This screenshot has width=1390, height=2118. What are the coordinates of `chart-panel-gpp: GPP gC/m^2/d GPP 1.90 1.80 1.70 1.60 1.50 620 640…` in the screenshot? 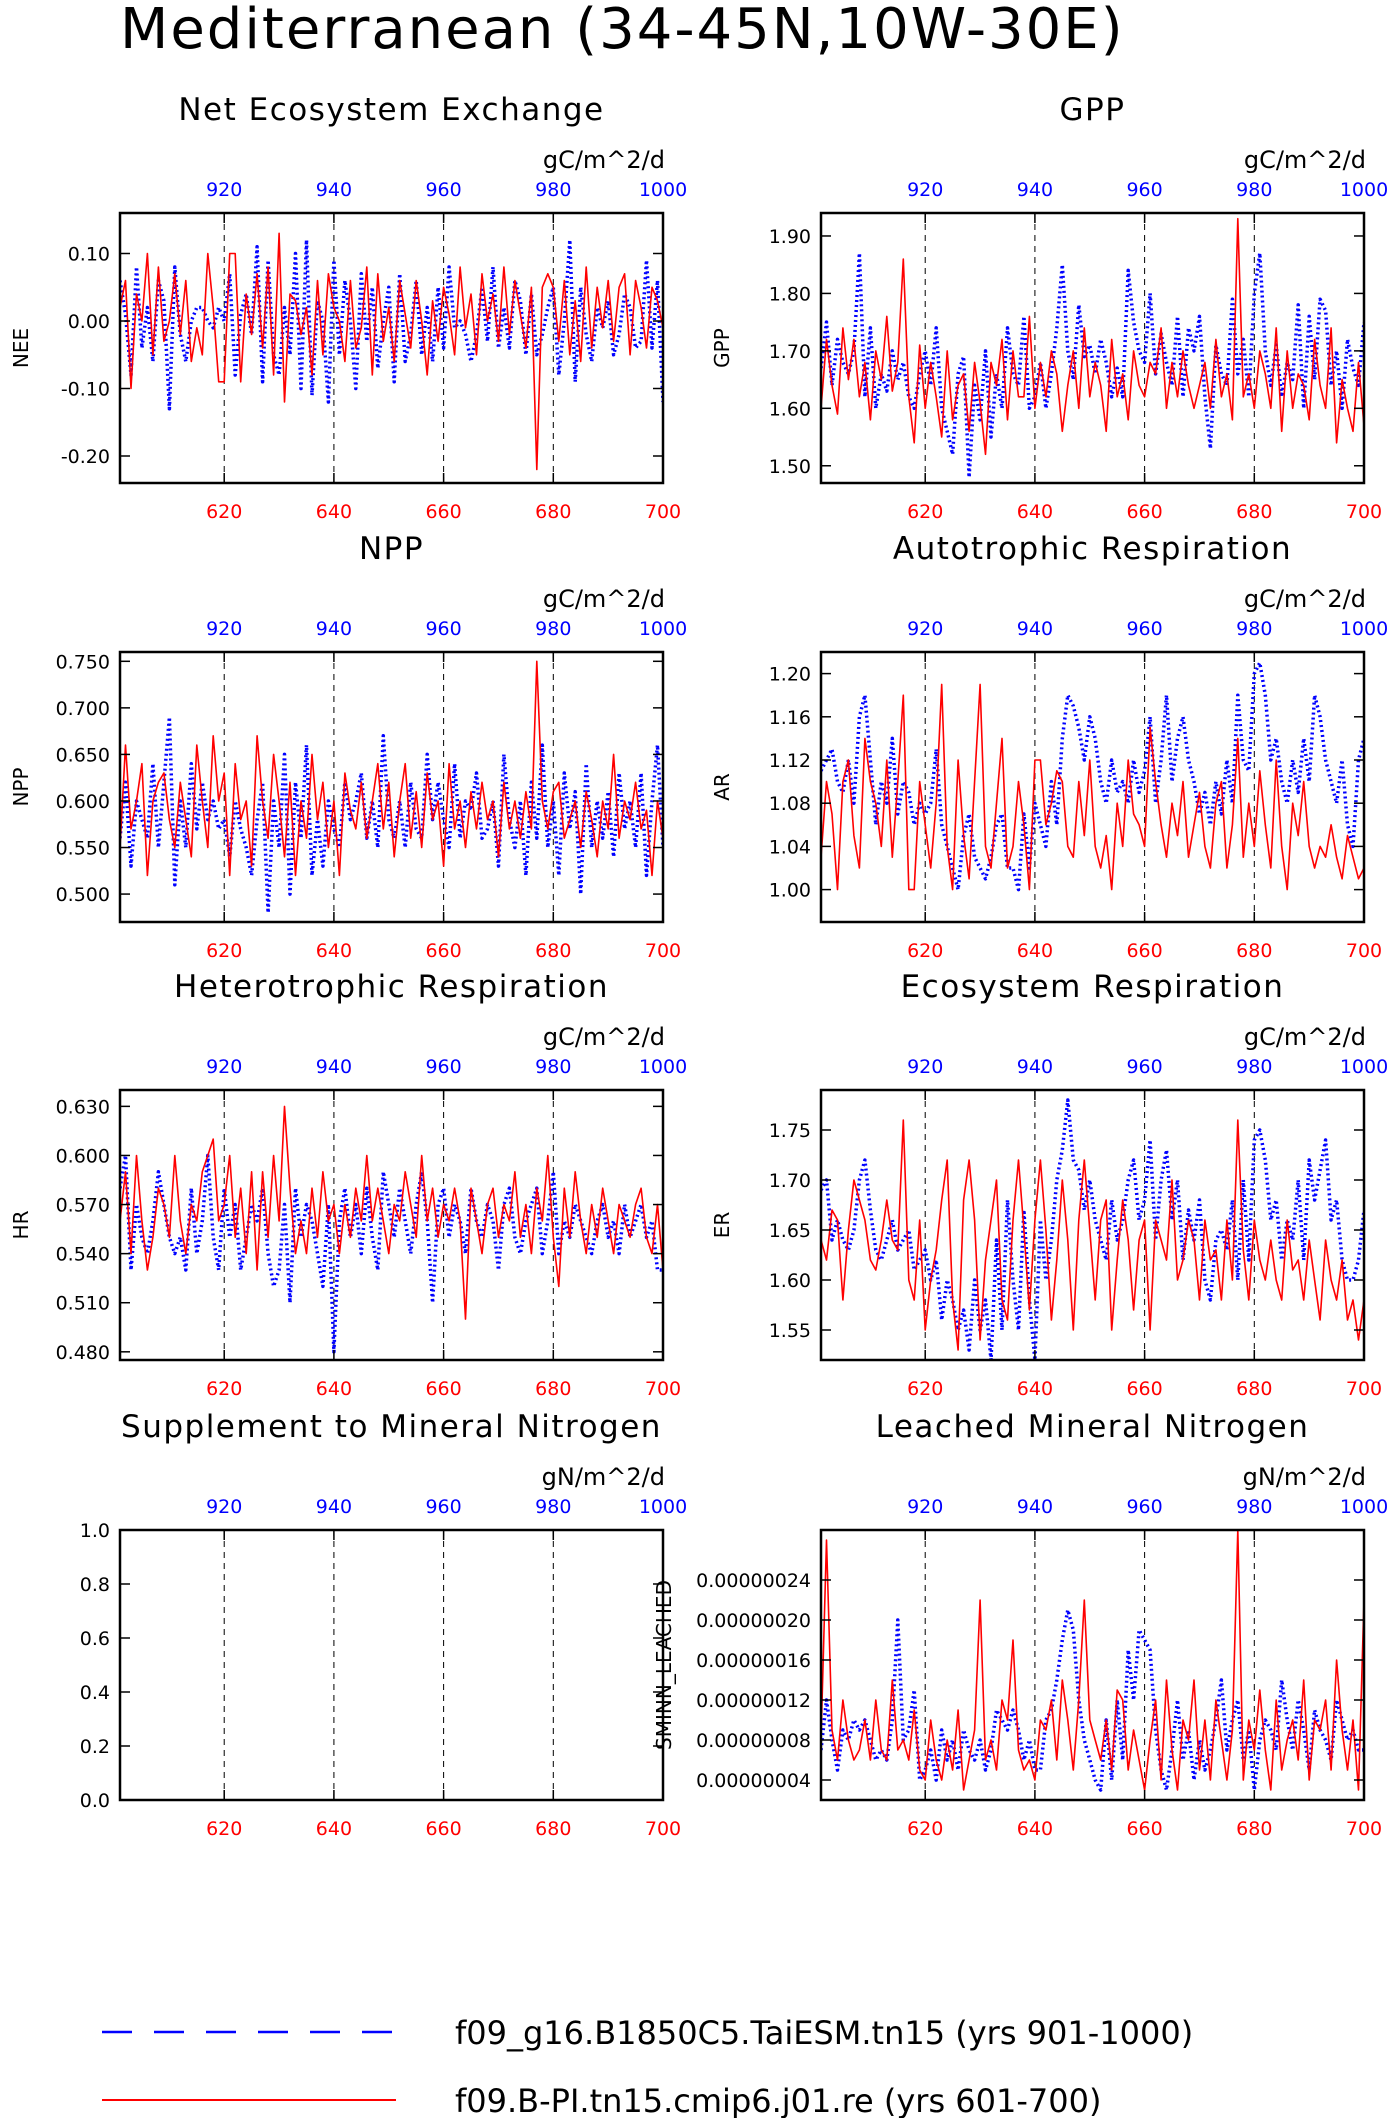 It's located at (1049, 307).